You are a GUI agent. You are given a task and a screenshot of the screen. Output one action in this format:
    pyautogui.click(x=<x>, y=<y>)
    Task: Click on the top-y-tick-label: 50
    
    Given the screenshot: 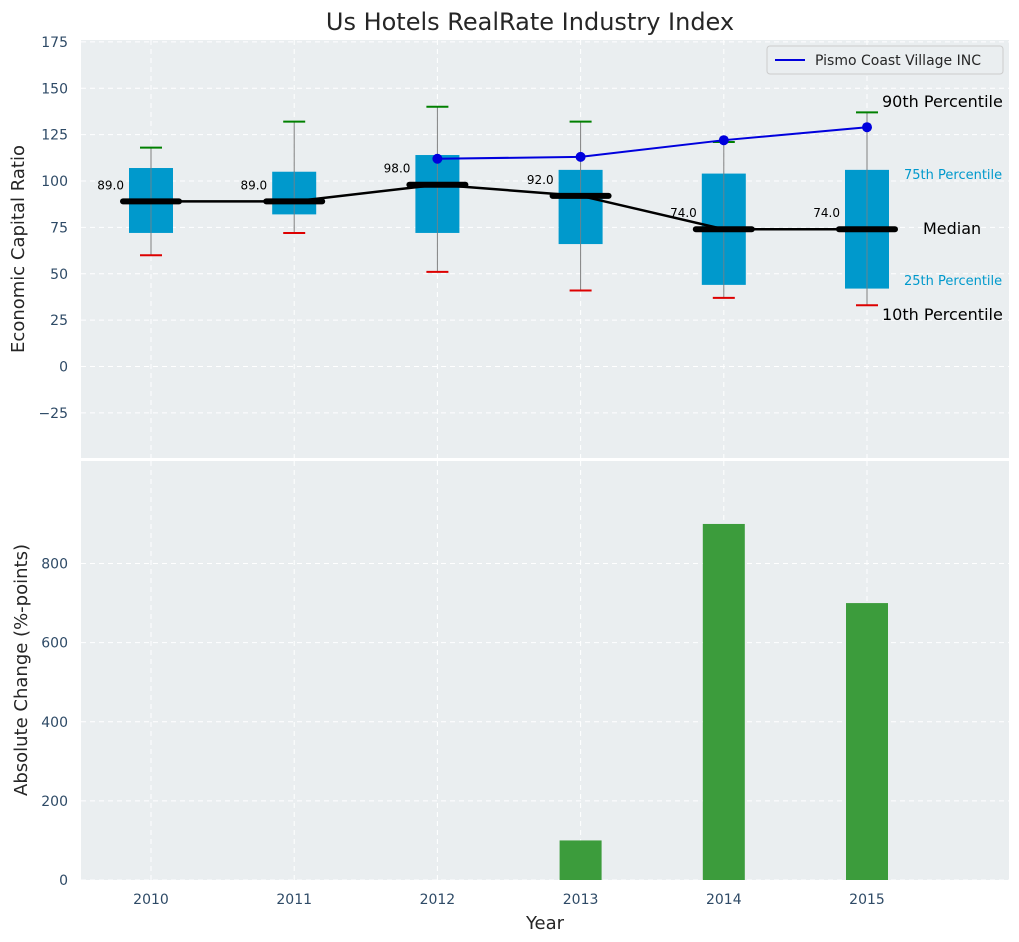 What is the action you would take?
    pyautogui.click(x=59, y=275)
    